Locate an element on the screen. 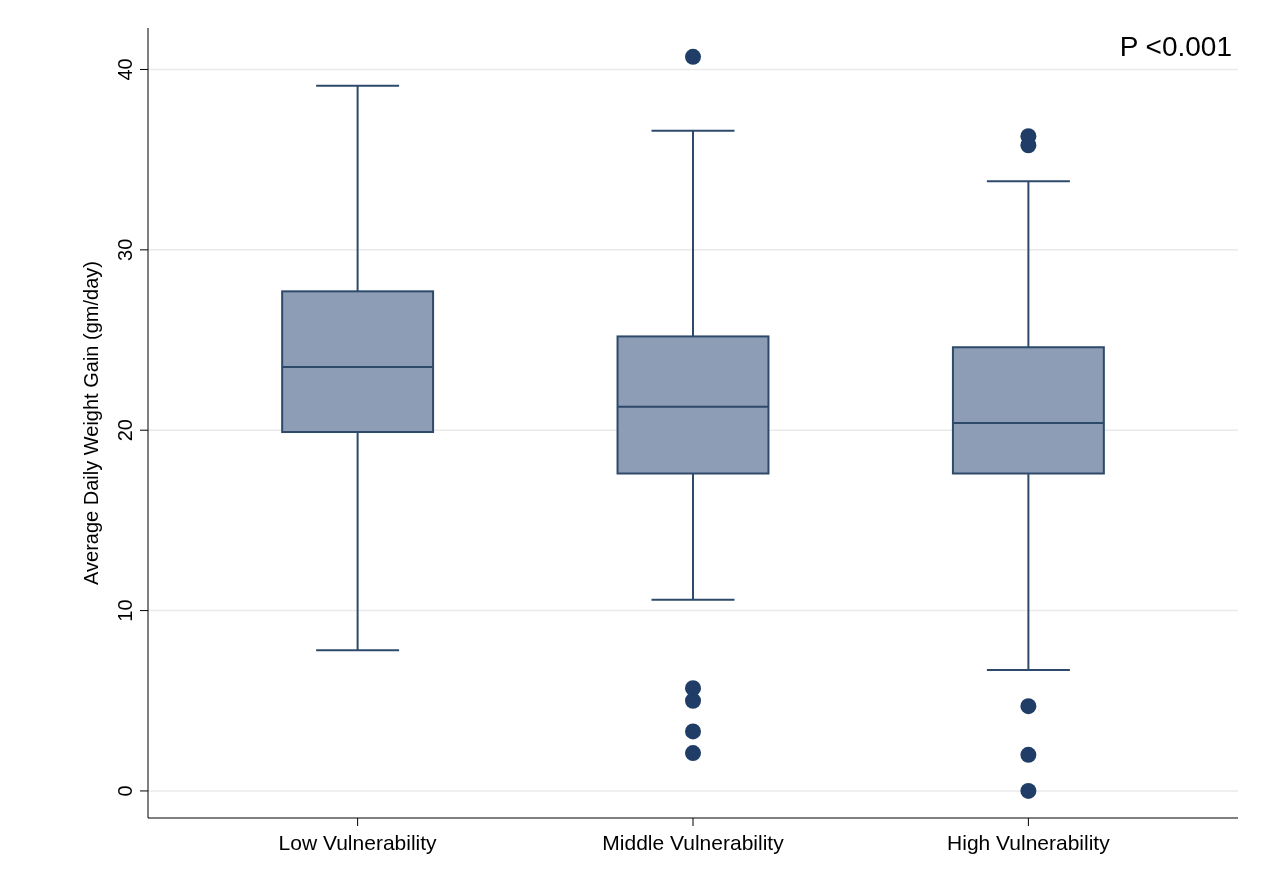 The height and width of the screenshot is (891, 1267). x-tick-label: Low Vulnerability is located at coordinates (358, 842).